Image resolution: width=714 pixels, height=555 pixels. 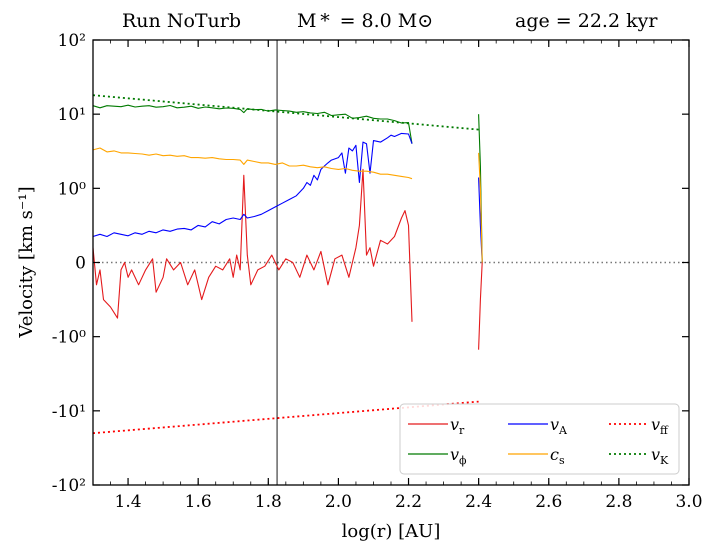 I want to click on y-tick-label: 10⁰, so click(x=72, y=189).